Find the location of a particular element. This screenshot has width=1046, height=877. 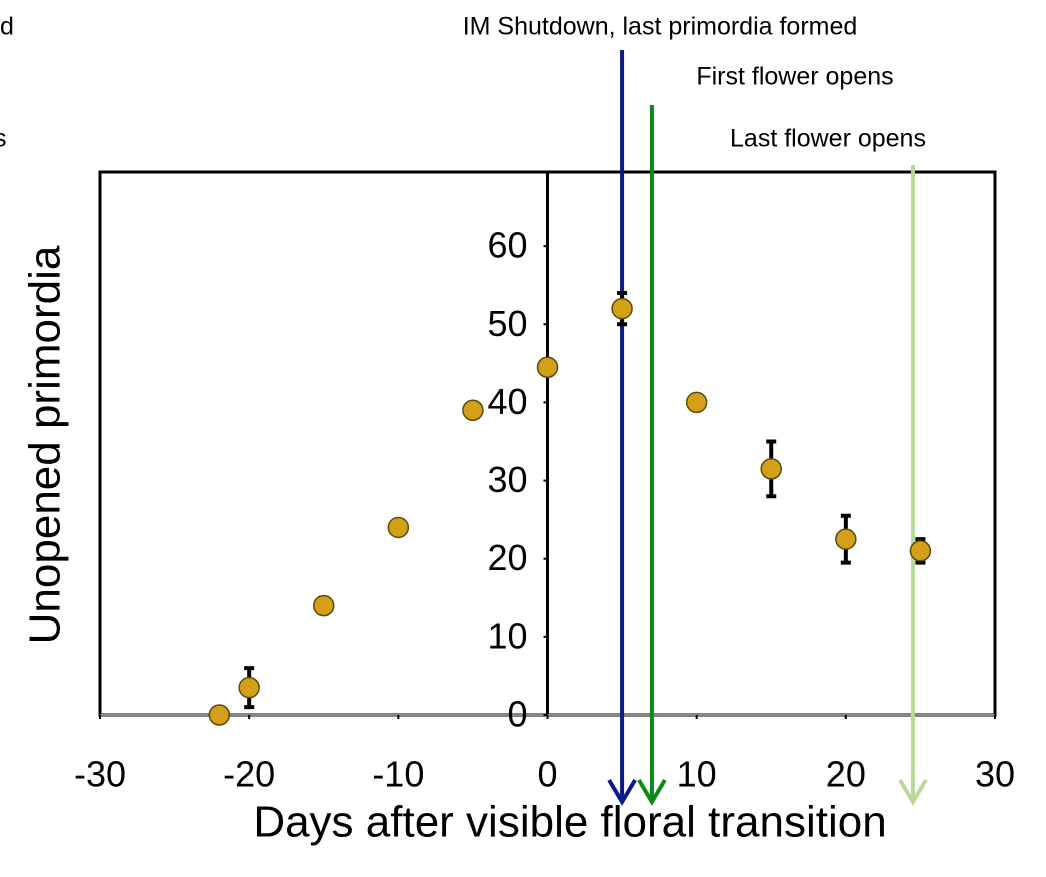

x-axis-title: Days after visible floral transition is located at coordinates (569, 822).